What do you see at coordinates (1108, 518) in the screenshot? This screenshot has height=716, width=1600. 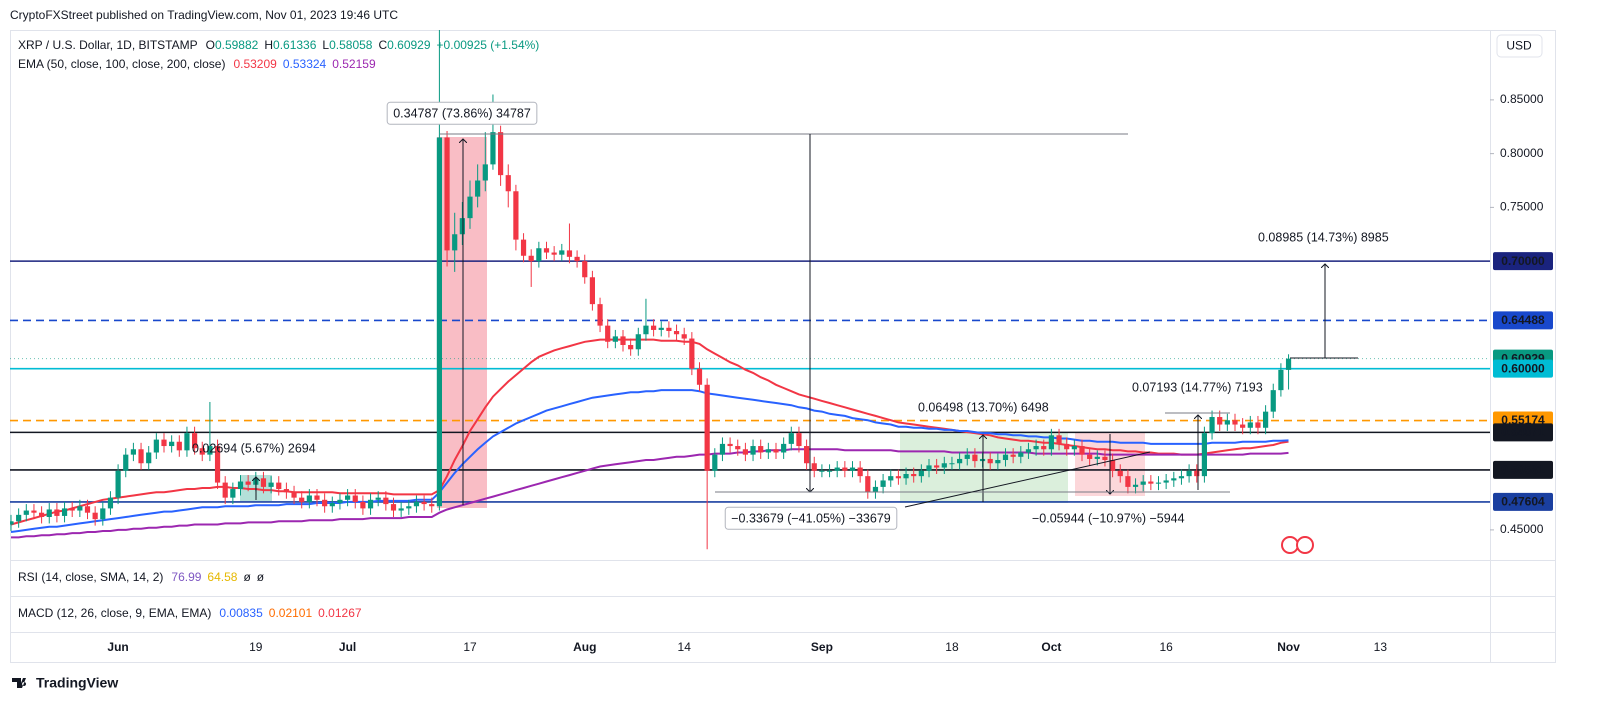 I see `measure-label: −0.05944 (−10.97%) −5944` at bounding box center [1108, 518].